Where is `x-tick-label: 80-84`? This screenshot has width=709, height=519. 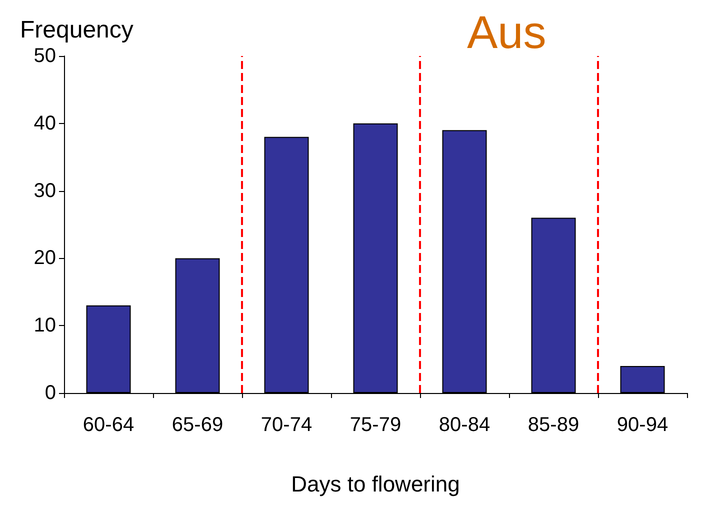
x-tick-label: 80-84 is located at coordinates (464, 425).